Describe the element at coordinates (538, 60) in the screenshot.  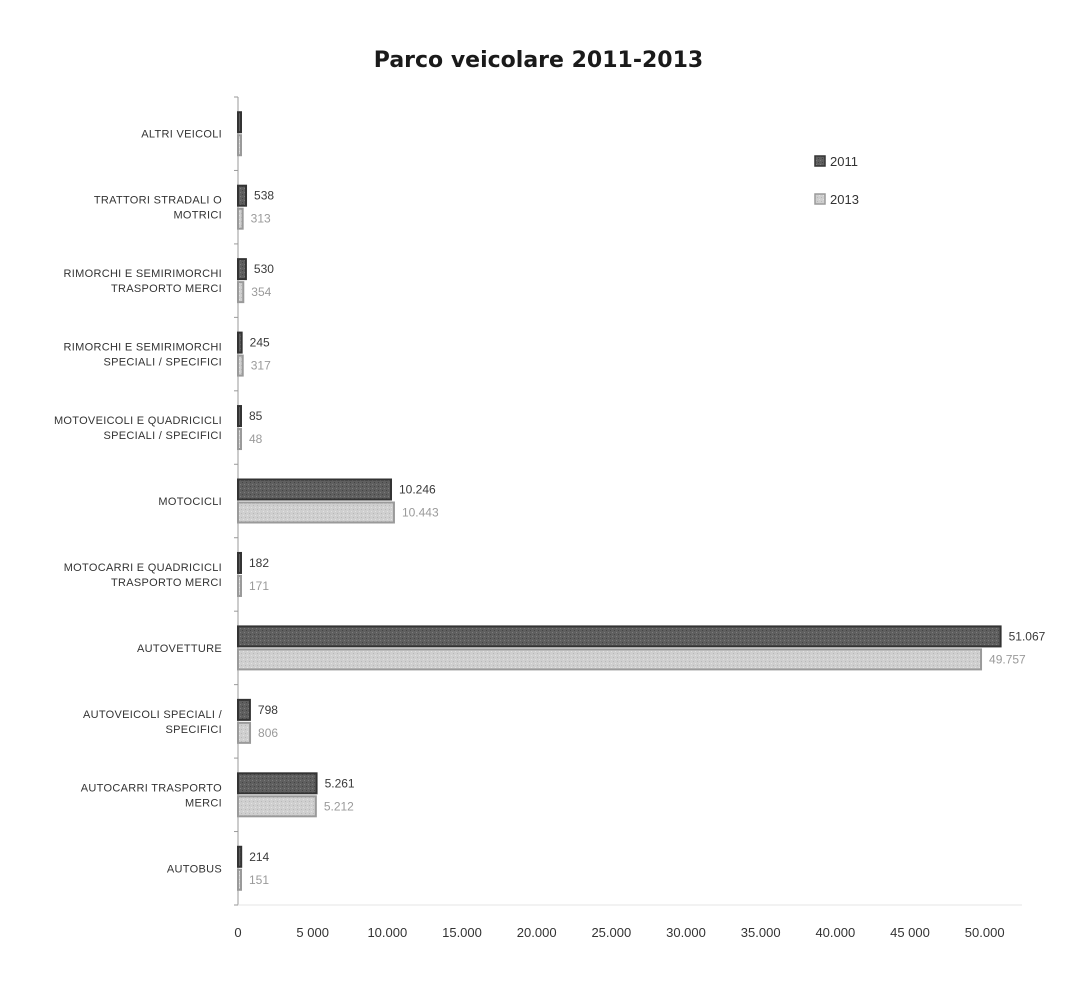
I see `chart-title: Parco veicolare 2011-2013` at that location.